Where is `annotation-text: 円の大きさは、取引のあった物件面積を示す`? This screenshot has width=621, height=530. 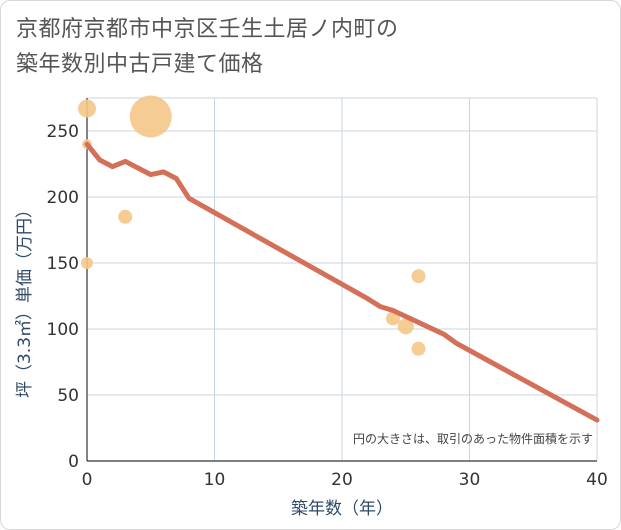 annotation-text: 円の大きさは、取引のあった物件面積を示す is located at coordinates (473, 438).